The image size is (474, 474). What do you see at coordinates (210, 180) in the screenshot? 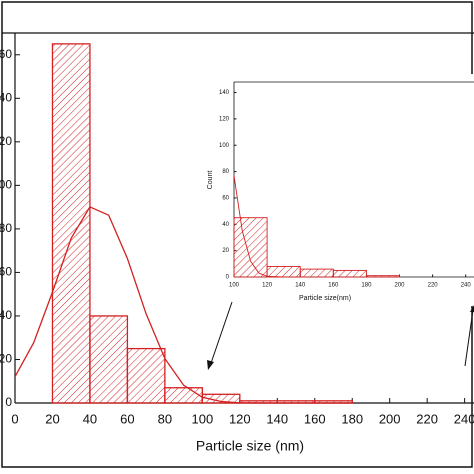
I see `inset-y-label: Count` at bounding box center [210, 180].